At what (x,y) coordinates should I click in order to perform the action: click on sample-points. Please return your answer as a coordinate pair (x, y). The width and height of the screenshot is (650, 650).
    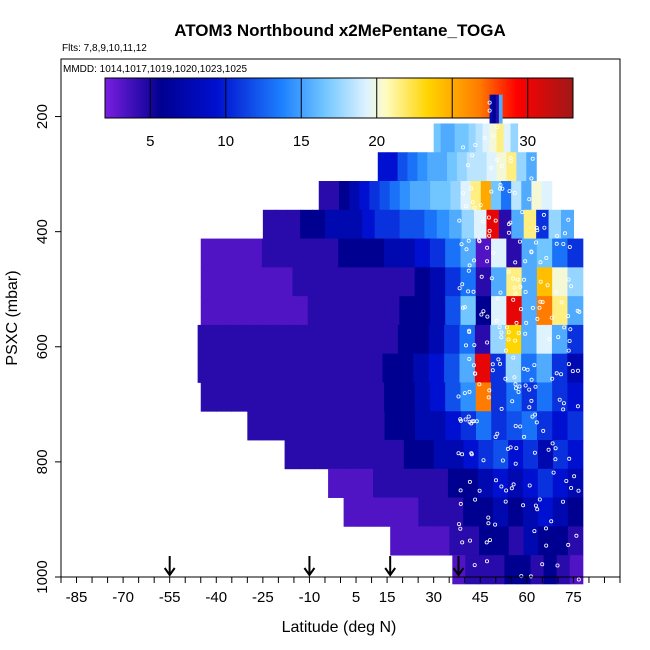
    Looking at the image, I should click on (519, 341).